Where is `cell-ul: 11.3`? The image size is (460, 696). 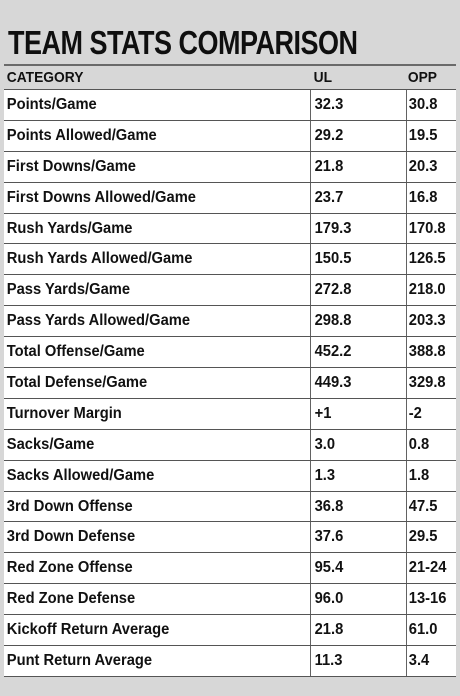 cell-ul: 11.3 is located at coordinates (354, 661).